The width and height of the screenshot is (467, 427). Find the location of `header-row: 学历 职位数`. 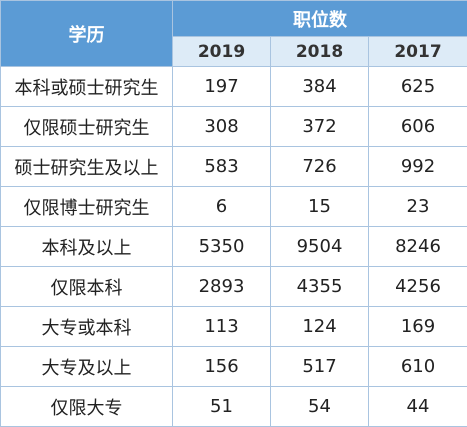

header-row: 学历 职位数 is located at coordinates (234, 19).